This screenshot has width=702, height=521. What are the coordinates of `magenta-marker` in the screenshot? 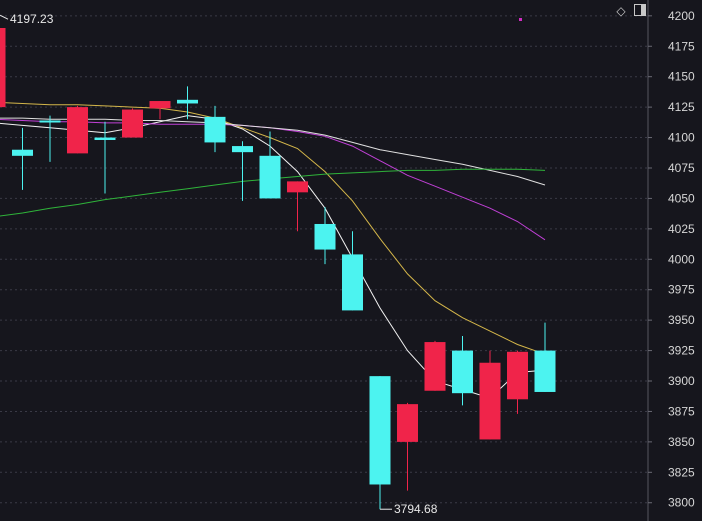 It's located at (520, 19).